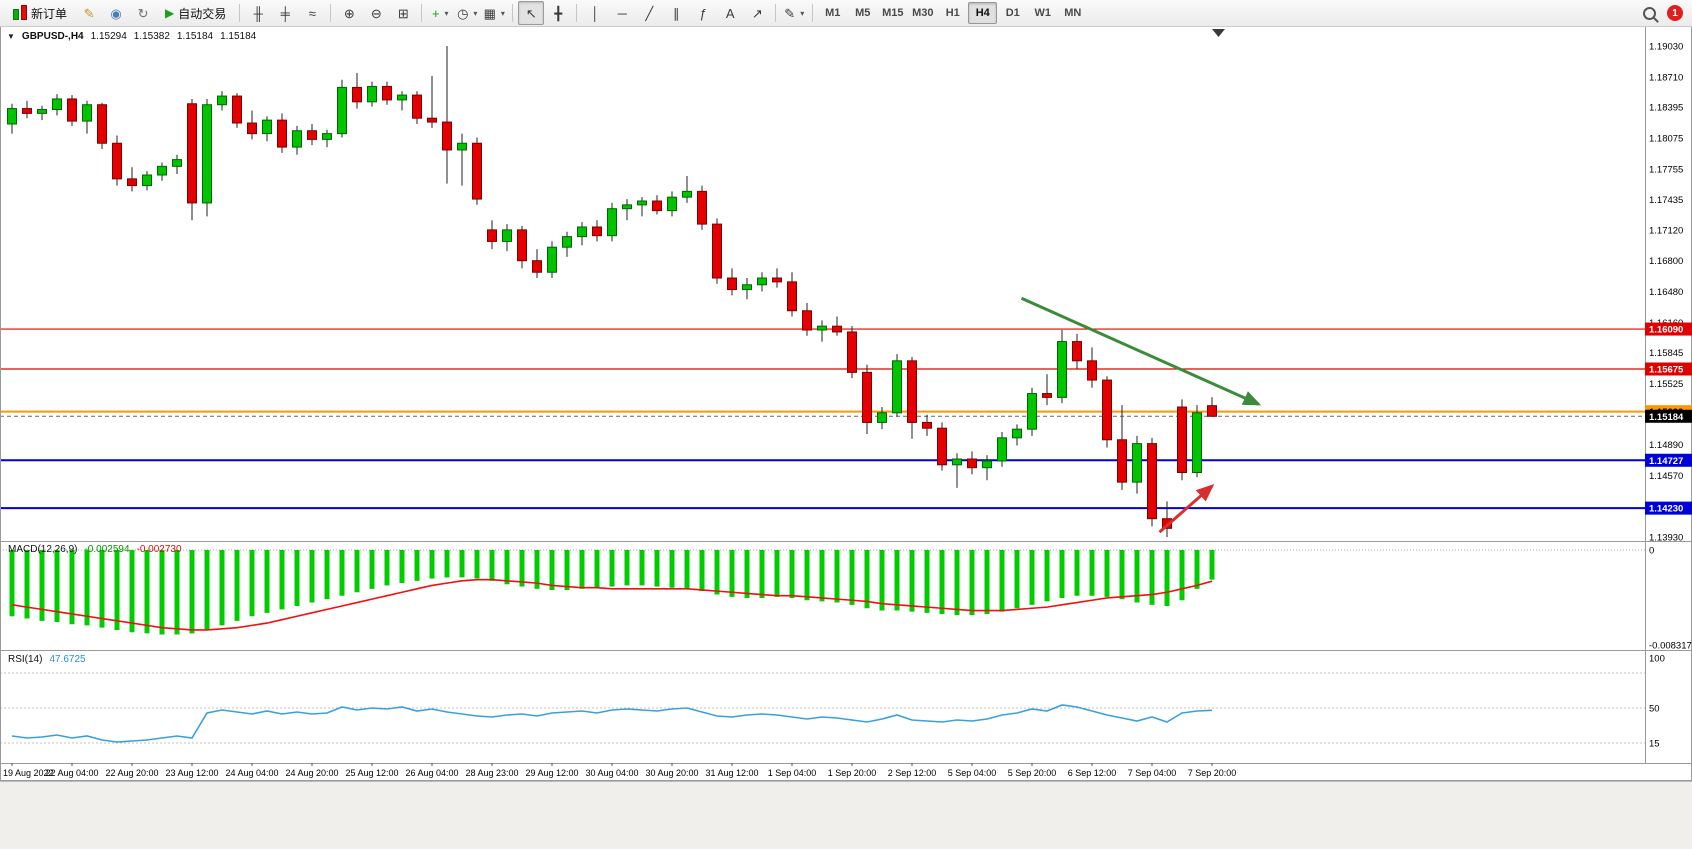  I want to click on tile-windows-button: ⊞, so click(403, 13).